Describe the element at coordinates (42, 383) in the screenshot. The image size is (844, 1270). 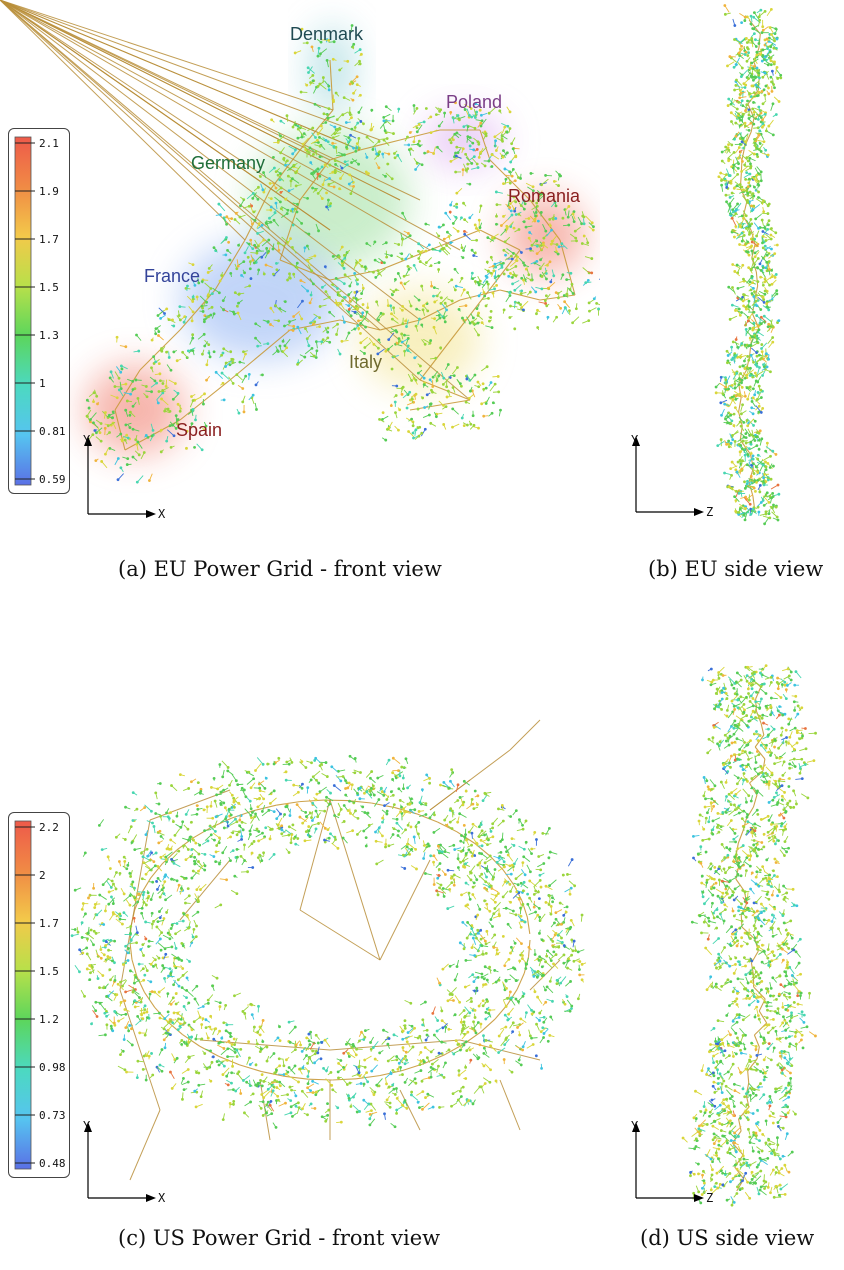
I see `colorbar-tick-label: 1` at that location.